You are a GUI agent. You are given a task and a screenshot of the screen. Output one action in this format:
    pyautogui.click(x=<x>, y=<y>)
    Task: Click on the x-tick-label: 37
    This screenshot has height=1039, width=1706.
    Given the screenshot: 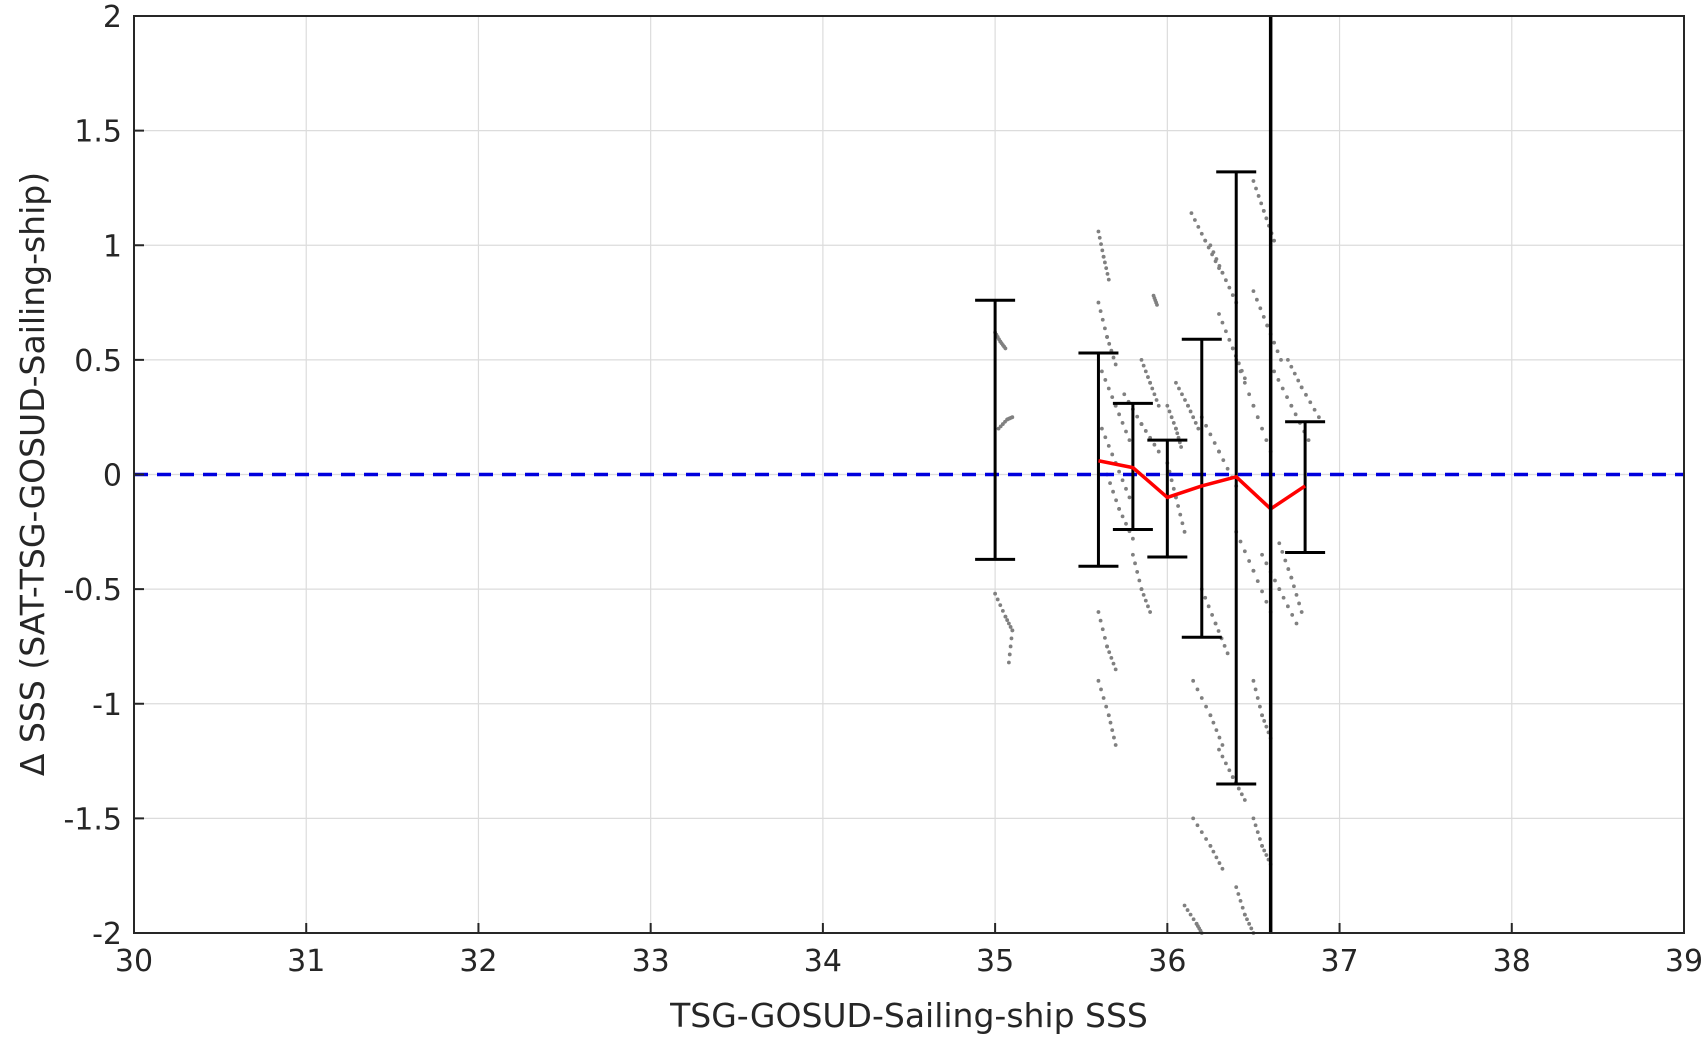 What is the action you would take?
    pyautogui.click(x=1339, y=961)
    